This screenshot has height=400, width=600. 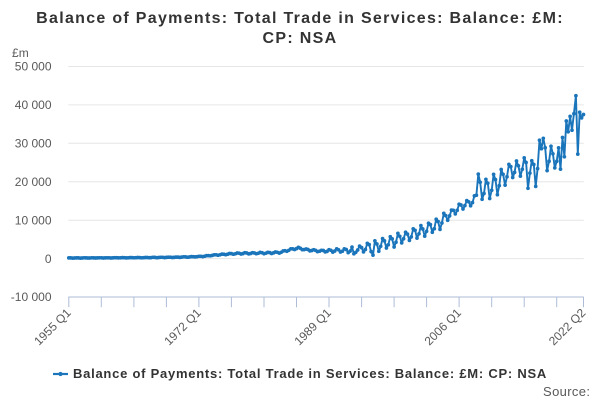 I want to click on svg-text: 10 000, so click(x=33, y=220).